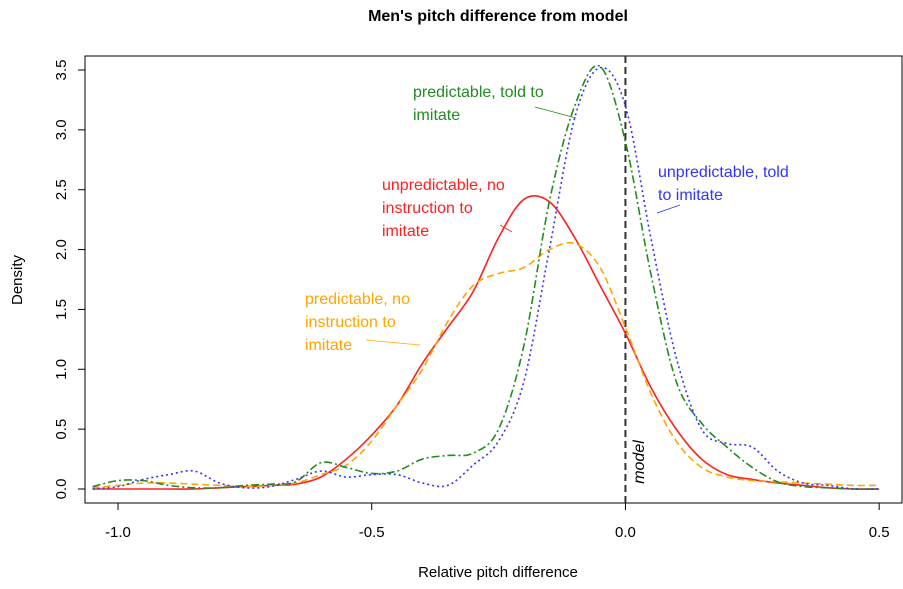  Describe the element at coordinates (61, 249) in the screenshot. I see `y-tick-label: 2.0` at that location.